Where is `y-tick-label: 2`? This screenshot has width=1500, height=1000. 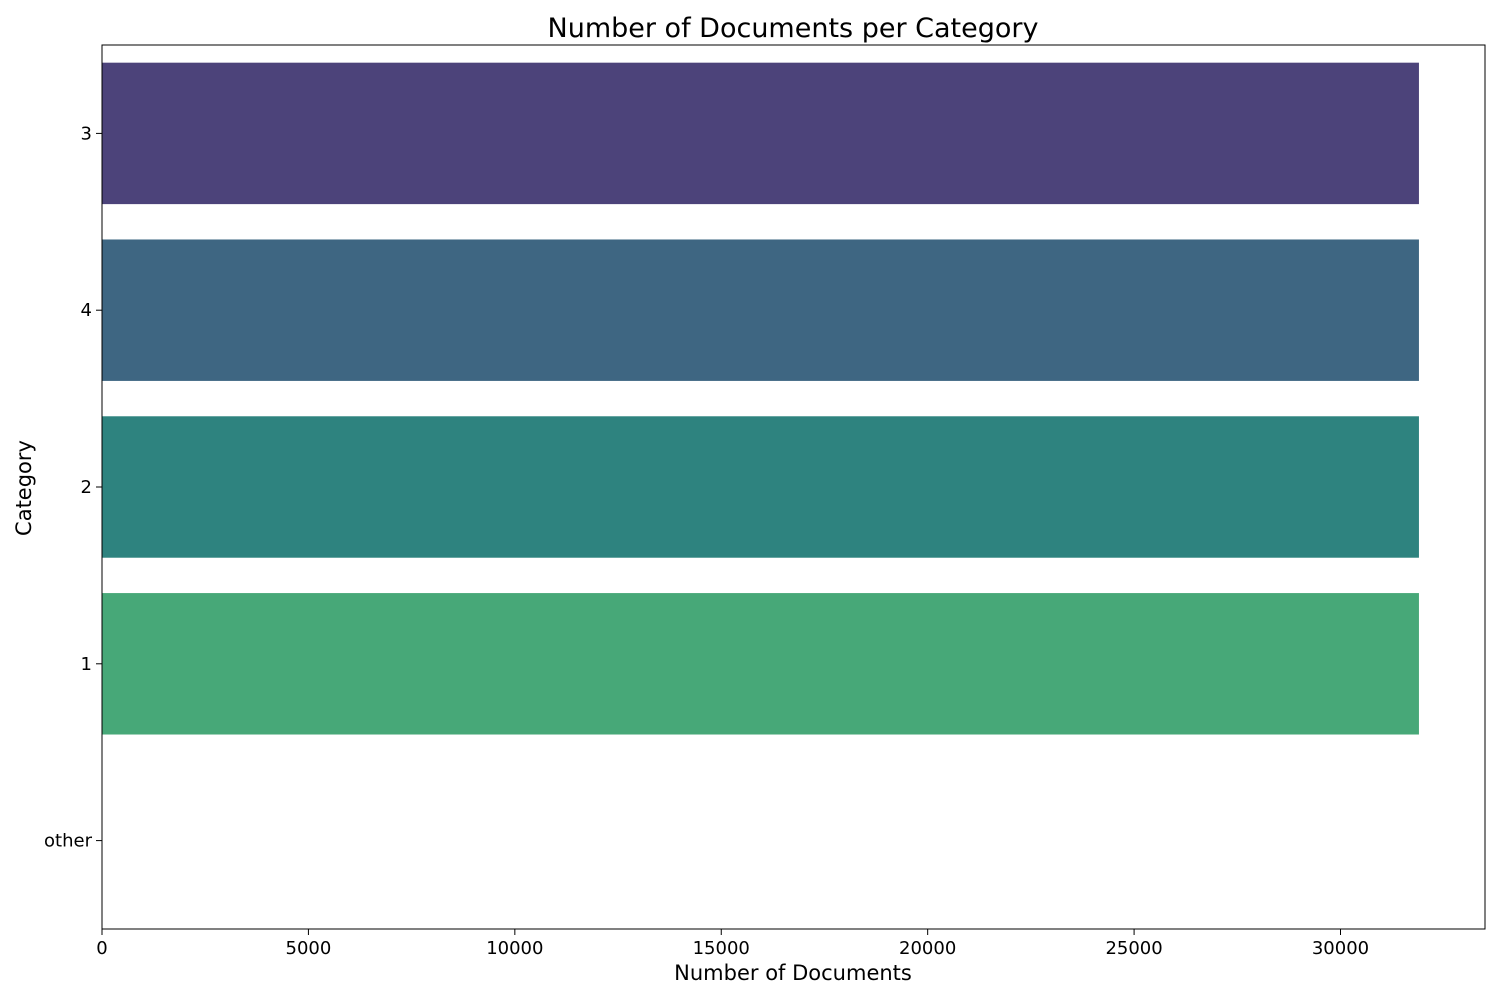
y-tick-label: 2 is located at coordinates (86, 487).